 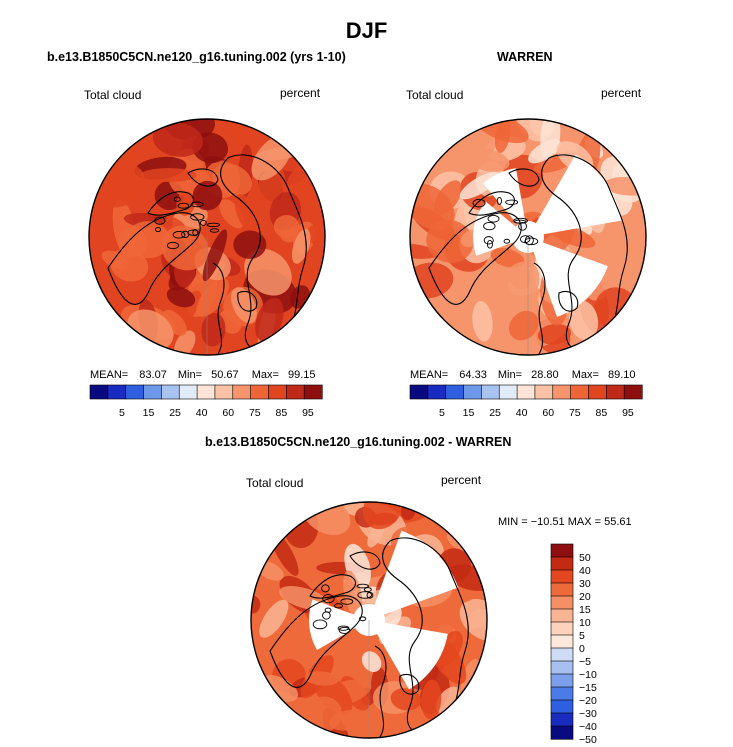 I want to click on obs-panel-title: WARREN, so click(x=525, y=57).